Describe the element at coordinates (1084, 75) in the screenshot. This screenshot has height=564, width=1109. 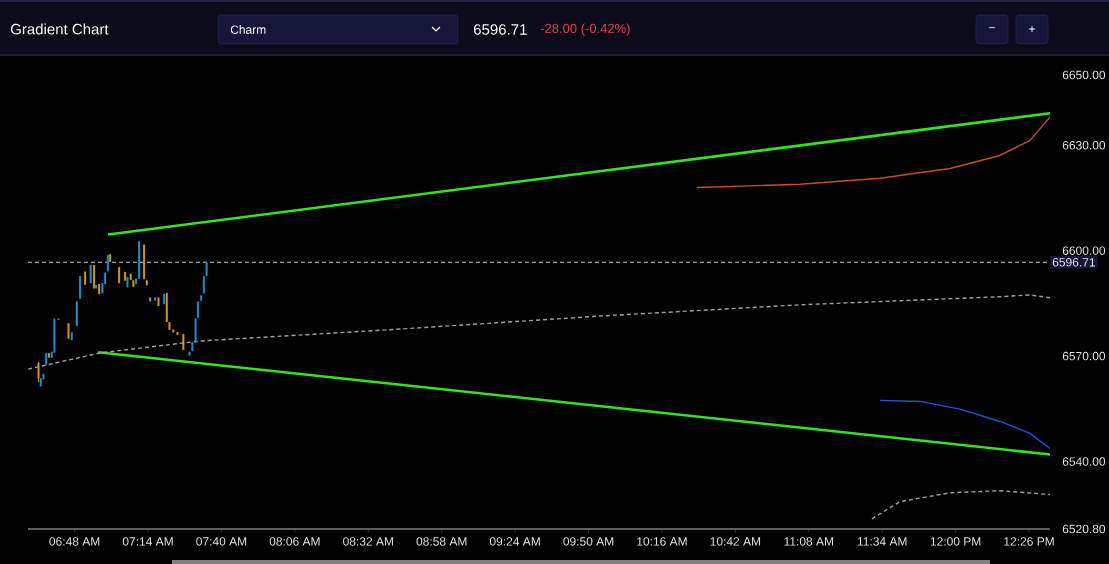
I see `y-tick-label: 6650.00` at that location.